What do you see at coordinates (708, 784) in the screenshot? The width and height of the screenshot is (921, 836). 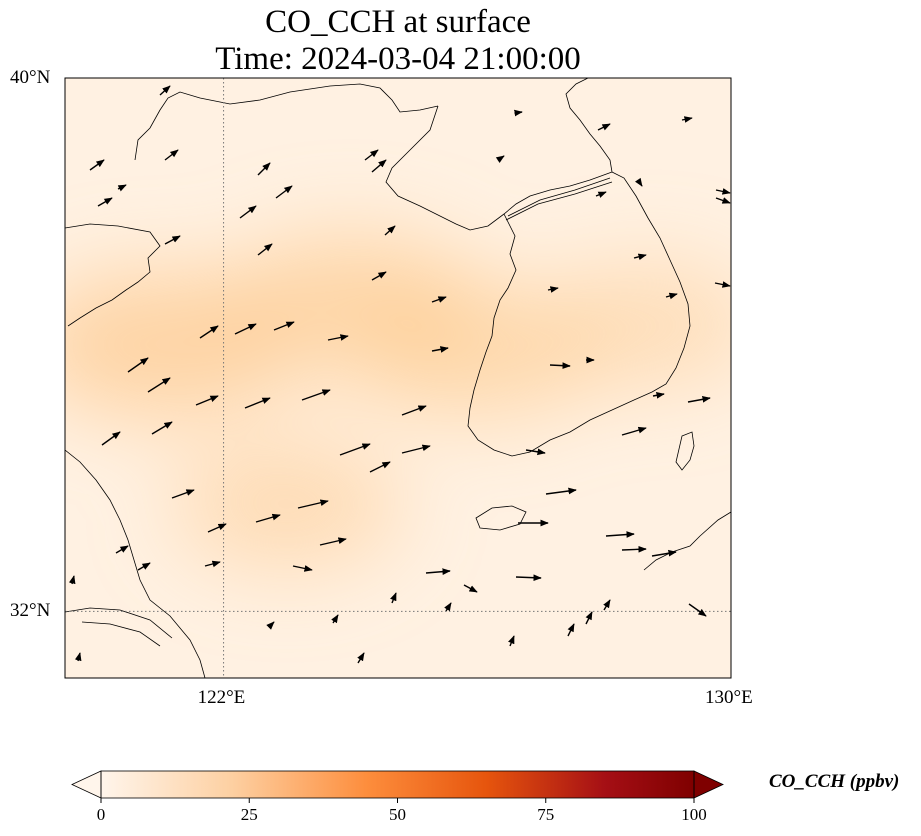 I see `colorbar-extend-high` at bounding box center [708, 784].